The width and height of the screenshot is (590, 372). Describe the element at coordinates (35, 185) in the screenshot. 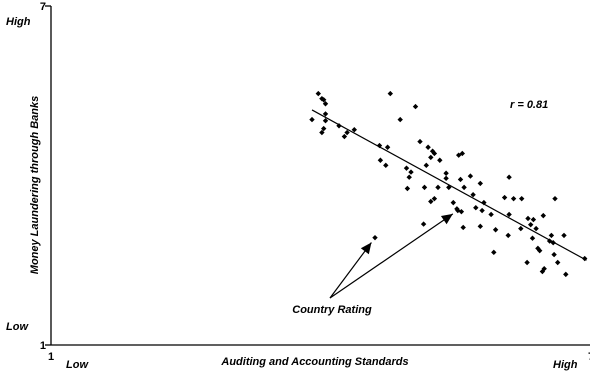

I see `y-axis-label: Money Laundering through Banks` at that location.